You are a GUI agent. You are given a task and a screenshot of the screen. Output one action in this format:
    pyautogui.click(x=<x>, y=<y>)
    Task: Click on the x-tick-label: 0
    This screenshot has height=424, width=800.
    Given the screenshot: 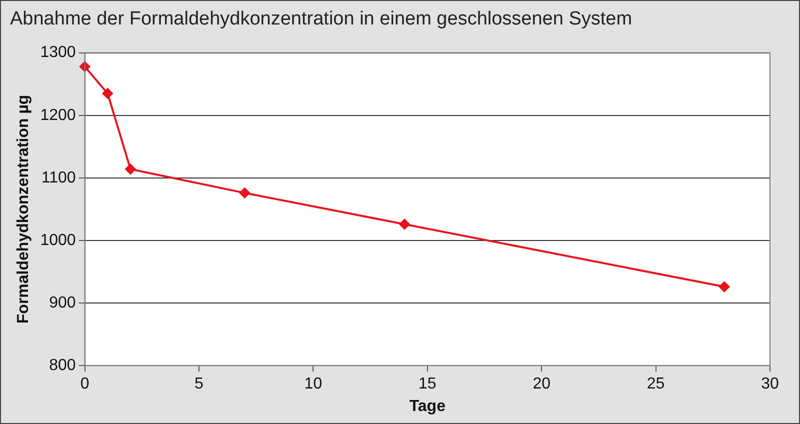 What is the action you would take?
    pyautogui.click(x=85, y=384)
    